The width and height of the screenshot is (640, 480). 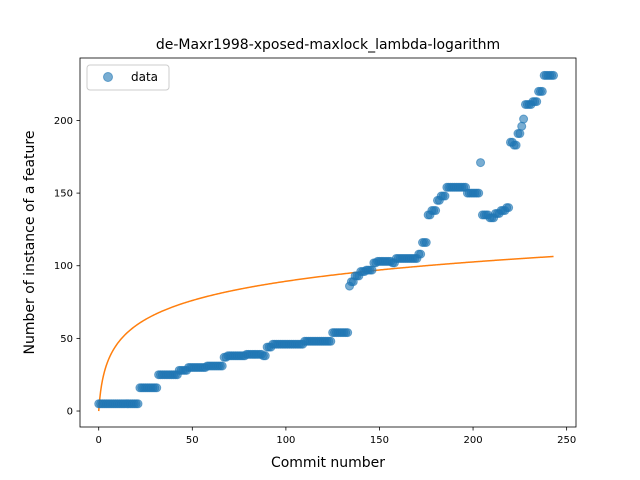 What do you see at coordinates (66, 339) in the screenshot?
I see `y-tick-label: 50` at bounding box center [66, 339].